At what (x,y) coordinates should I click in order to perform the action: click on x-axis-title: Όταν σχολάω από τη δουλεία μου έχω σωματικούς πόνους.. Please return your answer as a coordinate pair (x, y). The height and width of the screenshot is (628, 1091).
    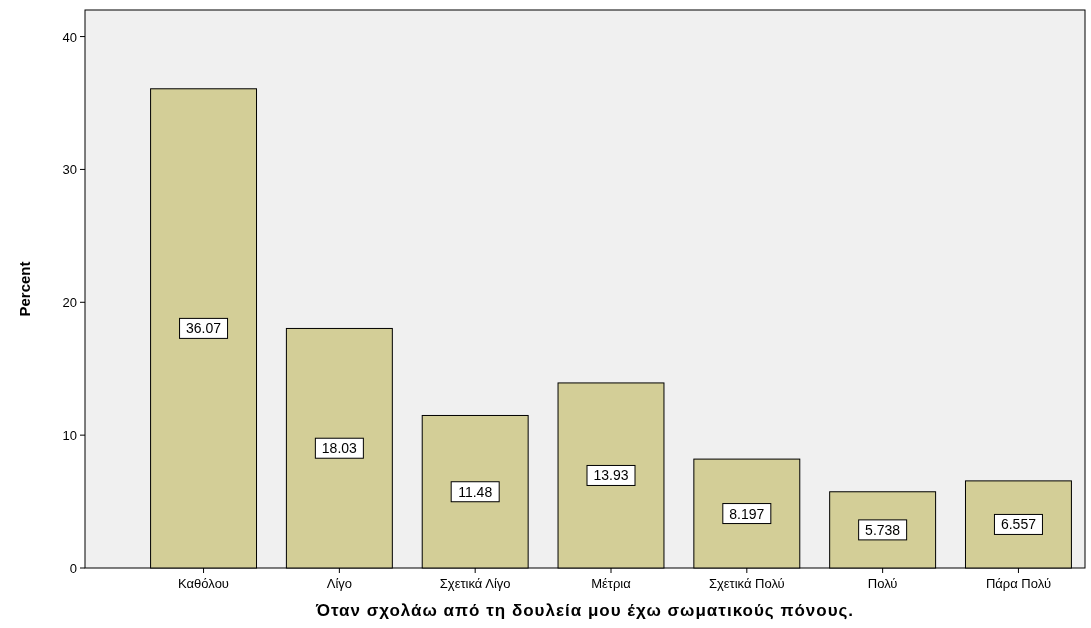
    Looking at the image, I should click on (584, 610).